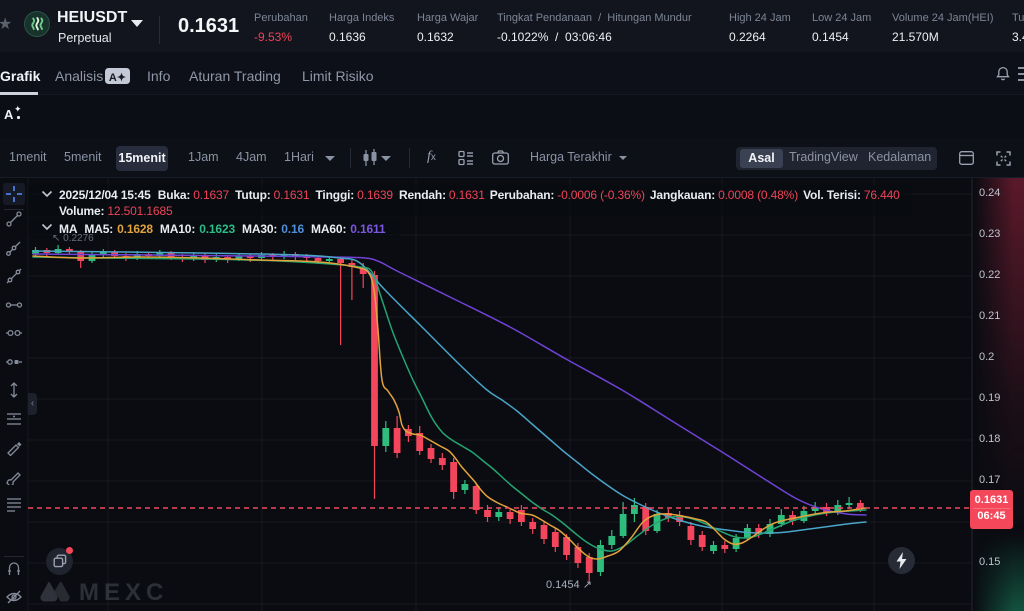  What do you see at coordinates (123, 592) in the screenshot?
I see `svg-text: MEXC` at bounding box center [123, 592].